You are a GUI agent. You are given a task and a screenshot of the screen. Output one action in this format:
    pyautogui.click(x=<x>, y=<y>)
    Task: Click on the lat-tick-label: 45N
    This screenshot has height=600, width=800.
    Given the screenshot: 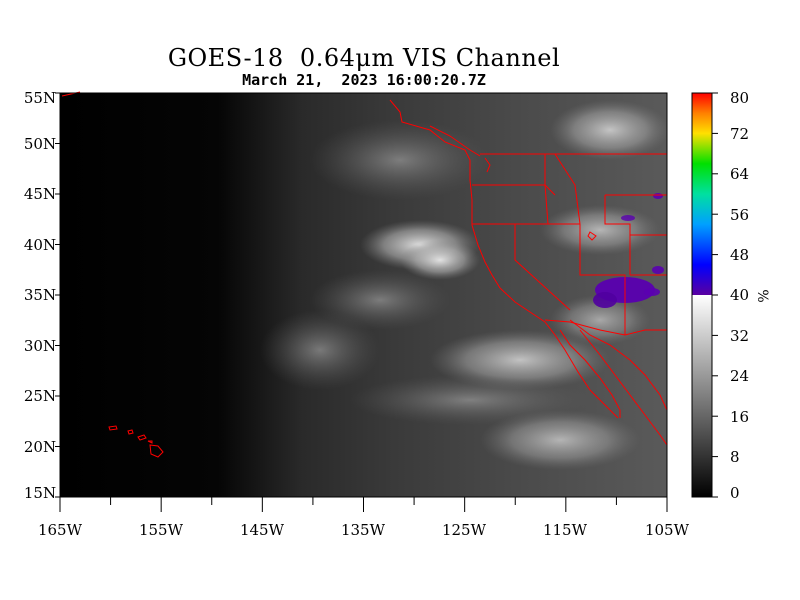 What is the action you would take?
    pyautogui.click(x=40, y=194)
    